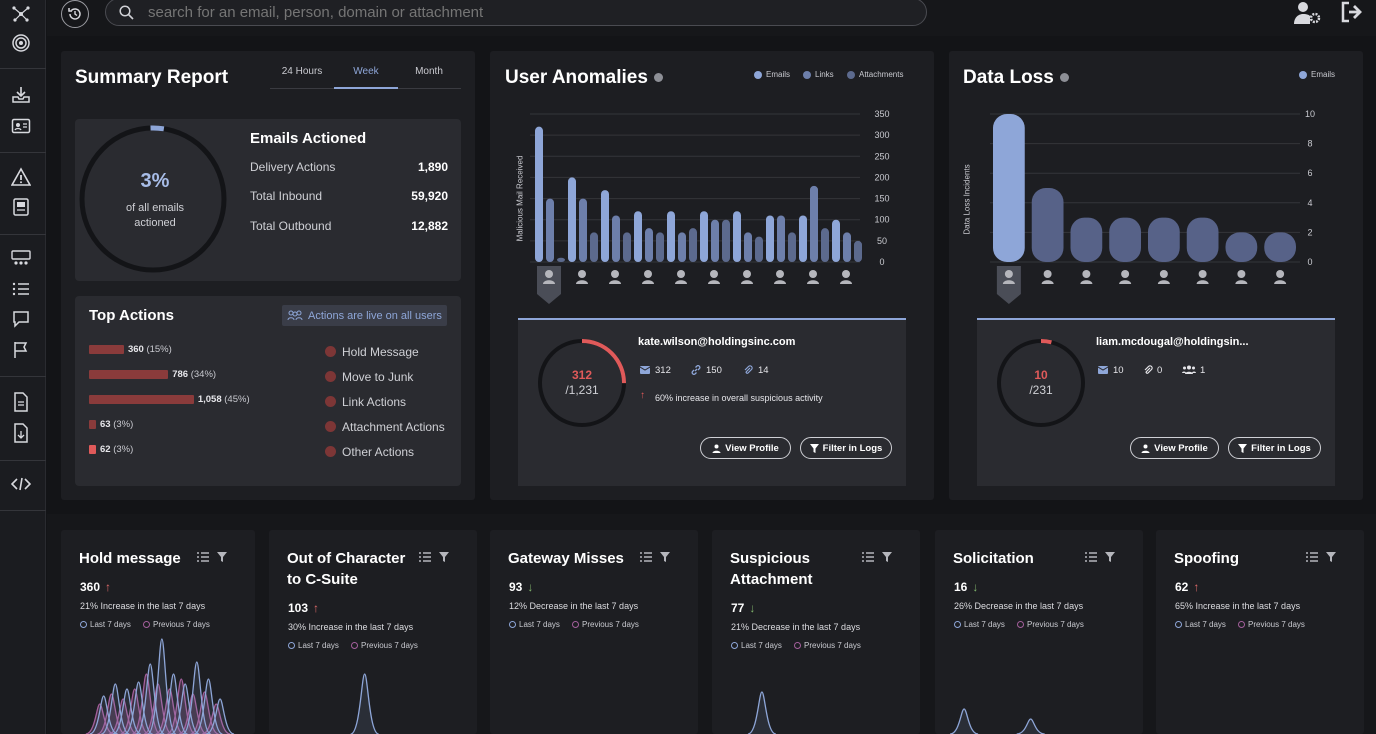 This screenshot has width=1376, height=734. I want to click on tab-week: Week, so click(366, 71).